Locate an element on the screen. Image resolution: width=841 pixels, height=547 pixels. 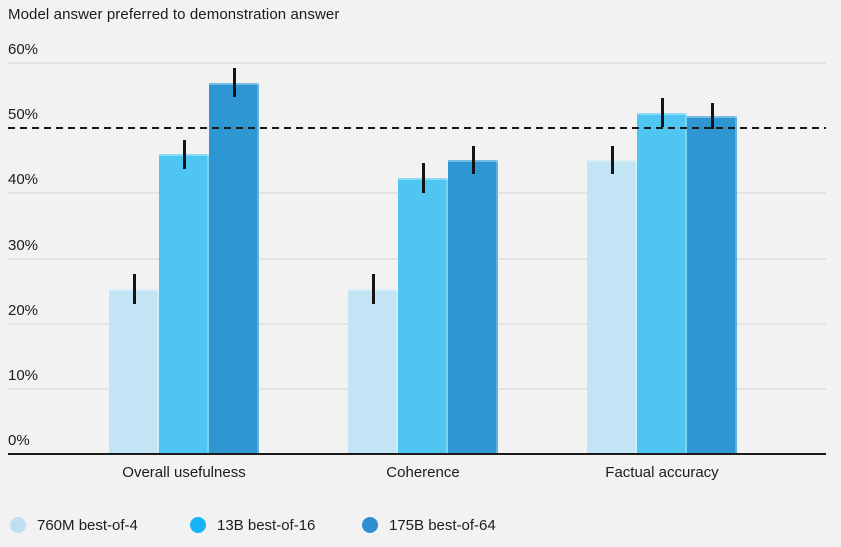
y-axis-tick-label: 40% is located at coordinates (23, 180).